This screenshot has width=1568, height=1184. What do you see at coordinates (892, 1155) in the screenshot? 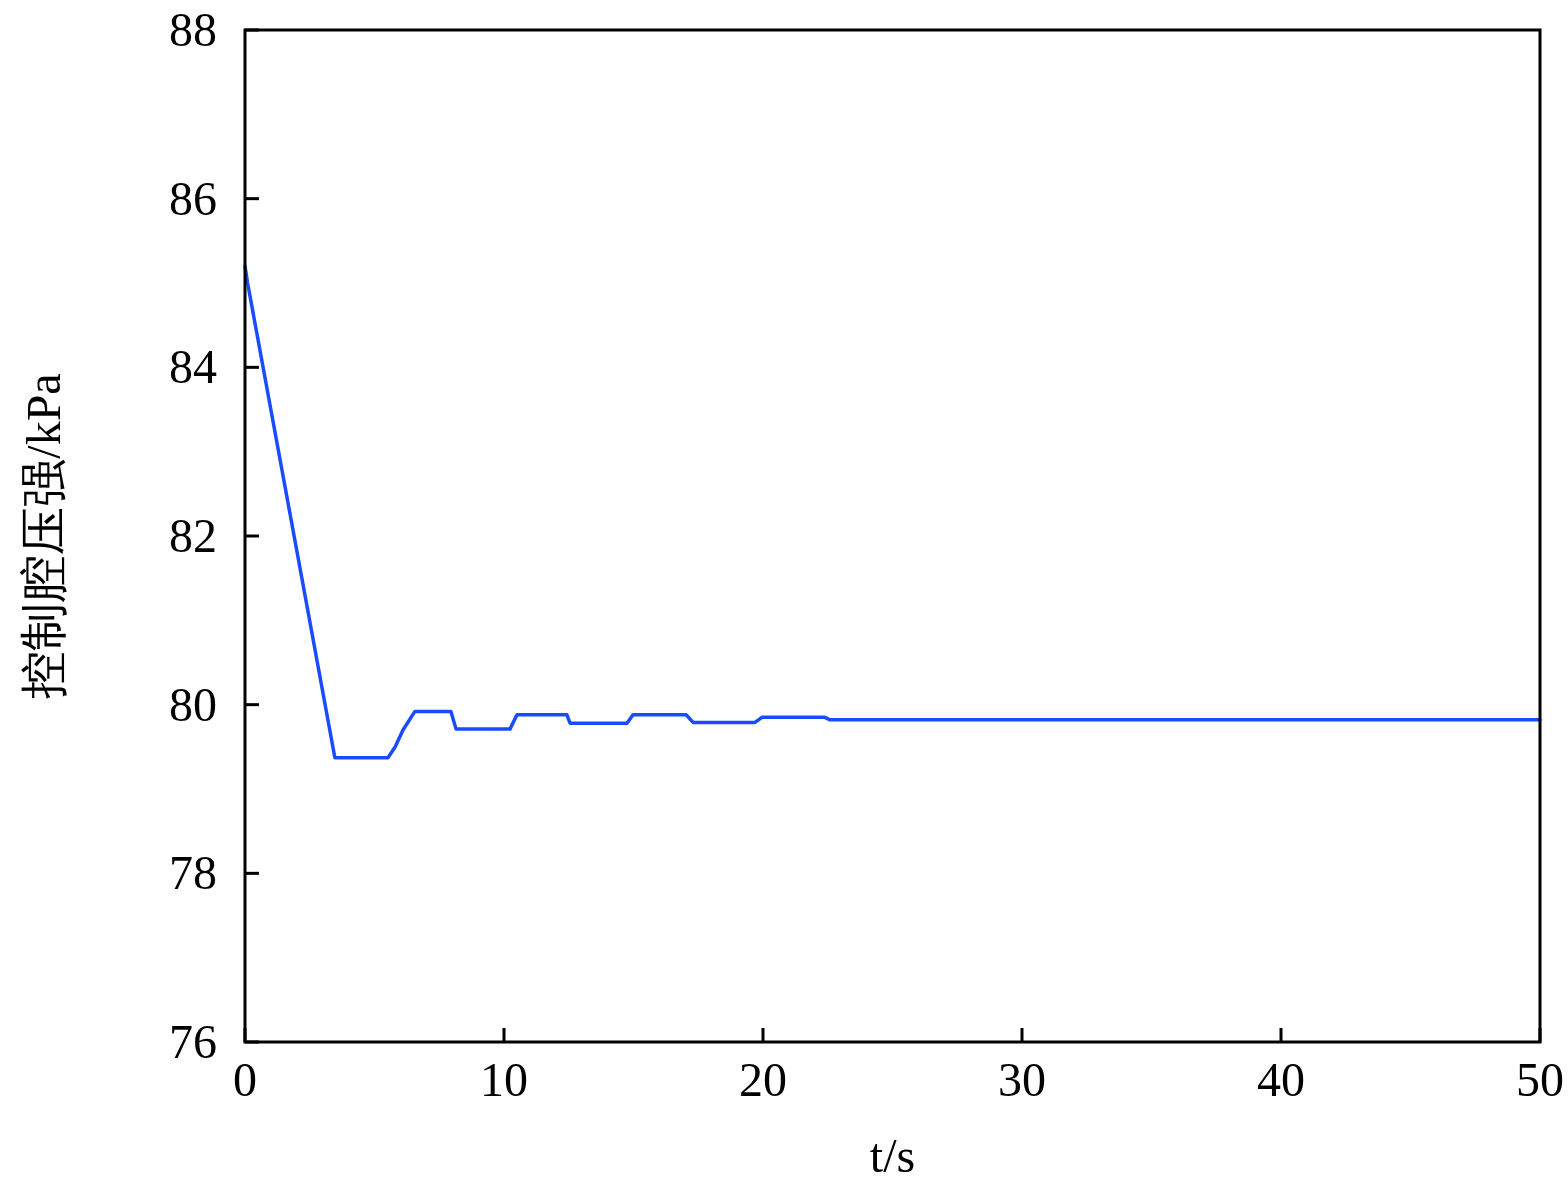
I see `x-axis-title: t/s` at bounding box center [892, 1155].